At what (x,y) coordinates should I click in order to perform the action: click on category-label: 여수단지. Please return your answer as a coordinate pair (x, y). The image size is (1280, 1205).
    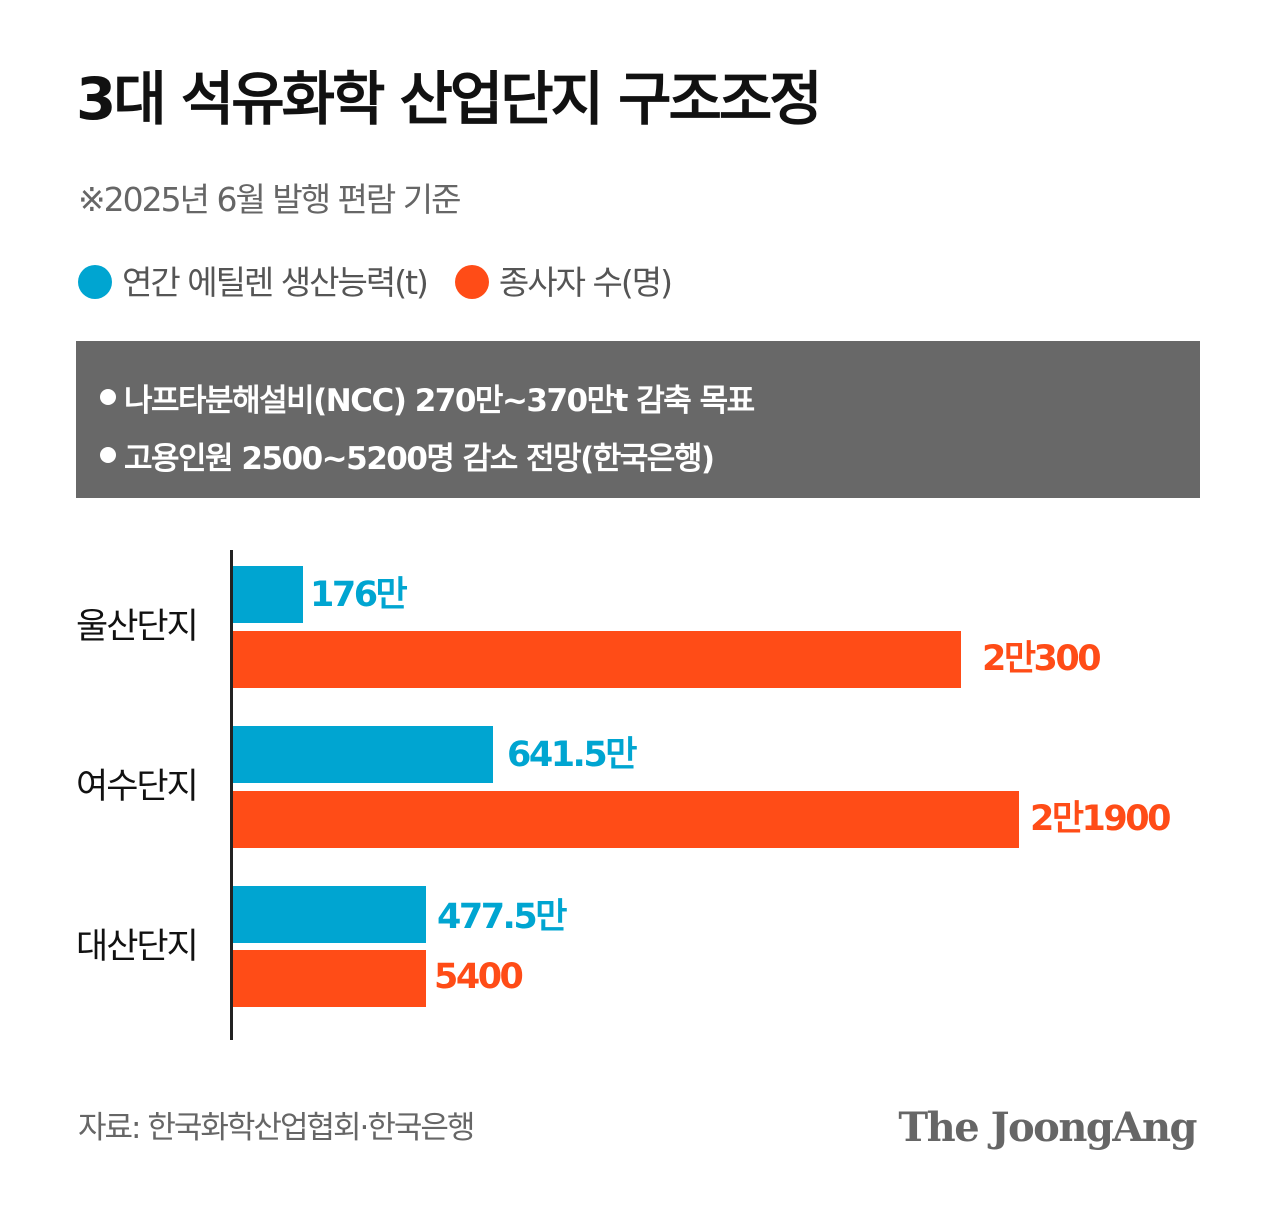
    Looking at the image, I should click on (137, 787).